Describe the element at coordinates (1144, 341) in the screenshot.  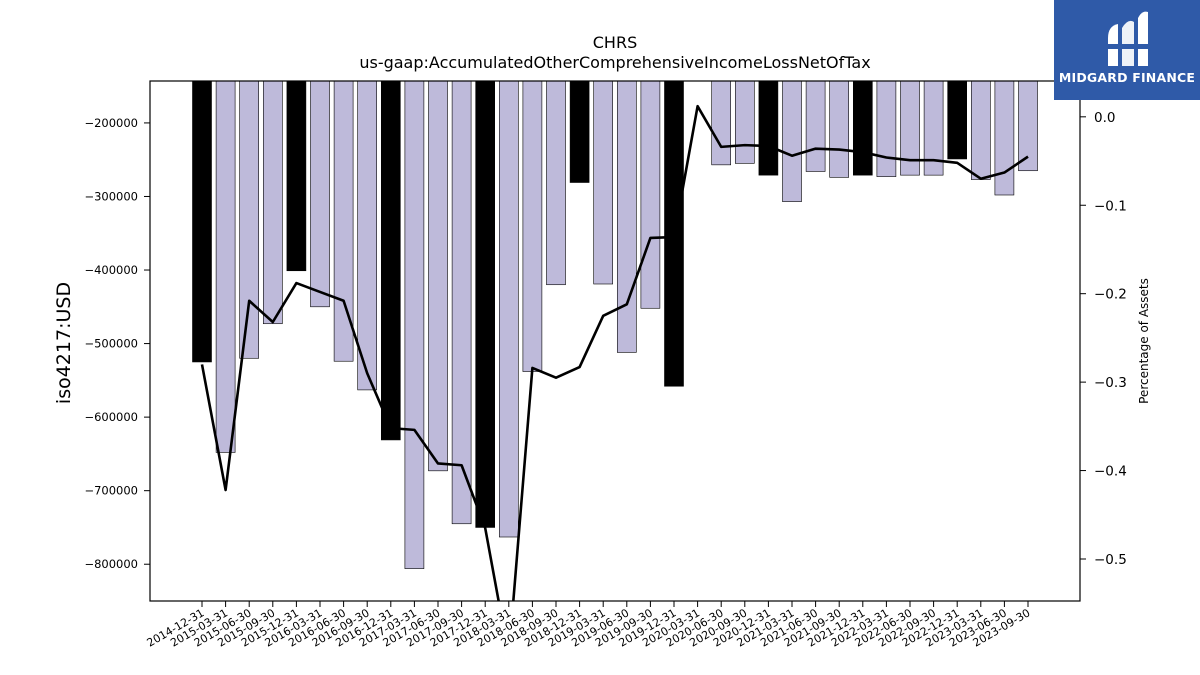
I see `y2-axis-label: Percentage of Assets` at that location.